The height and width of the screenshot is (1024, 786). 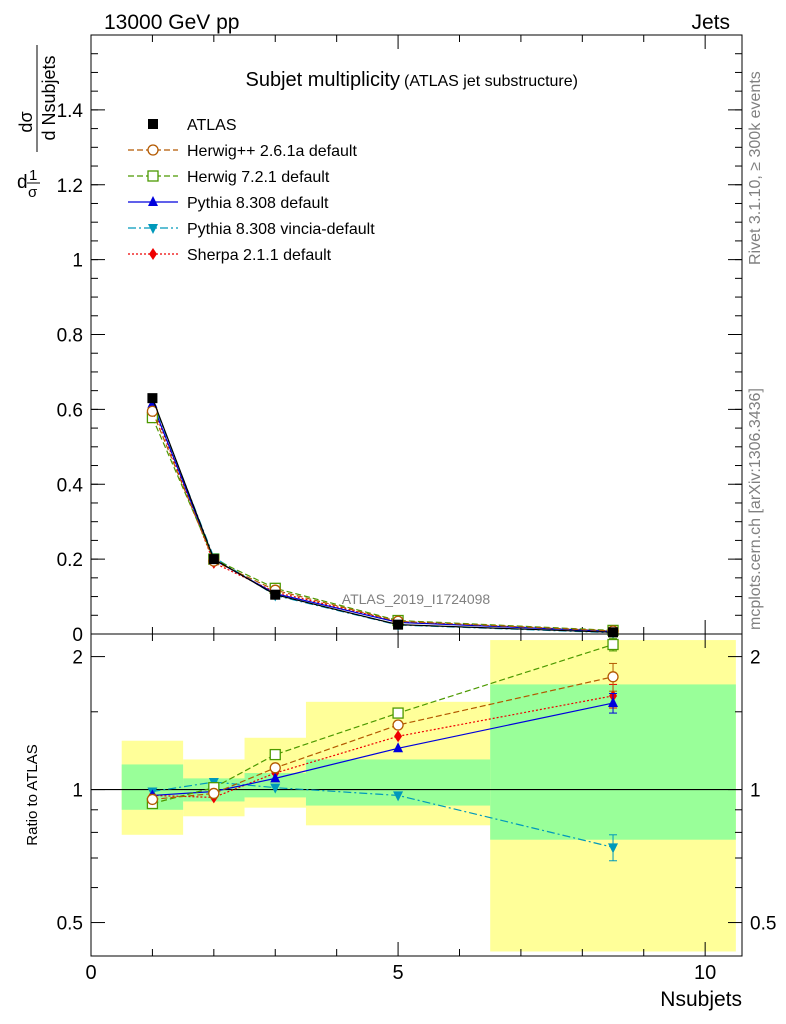 I want to click on ylabel-dnum: dσ, so click(x=26, y=121).